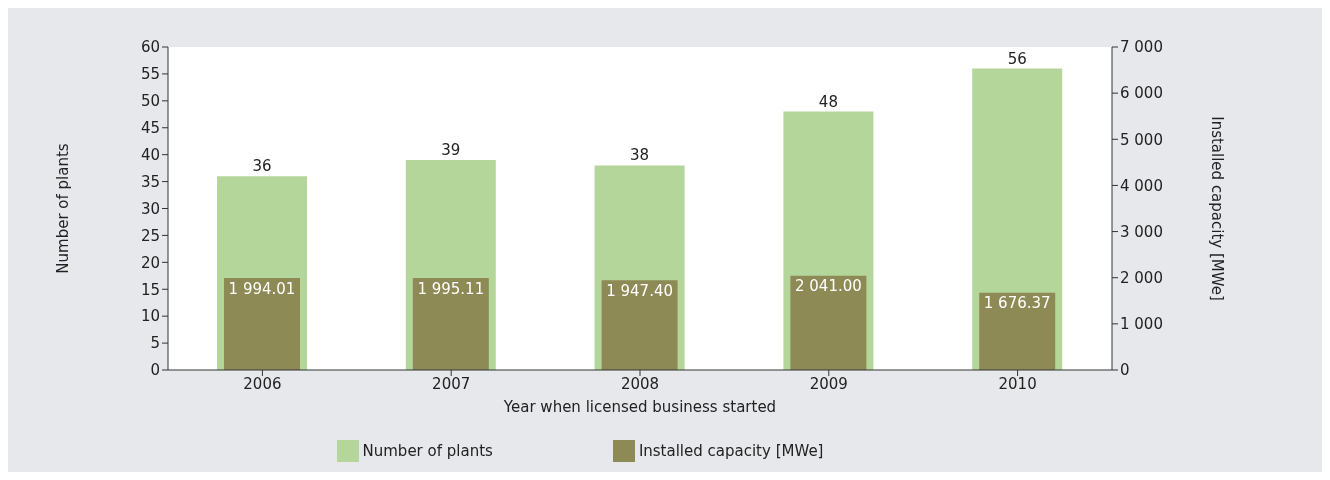 Image resolution: width=1330 pixels, height=480 pixels. What do you see at coordinates (150, 316) in the screenshot?
I see `y-tick-label: 10` at bounding box center [150, 316].